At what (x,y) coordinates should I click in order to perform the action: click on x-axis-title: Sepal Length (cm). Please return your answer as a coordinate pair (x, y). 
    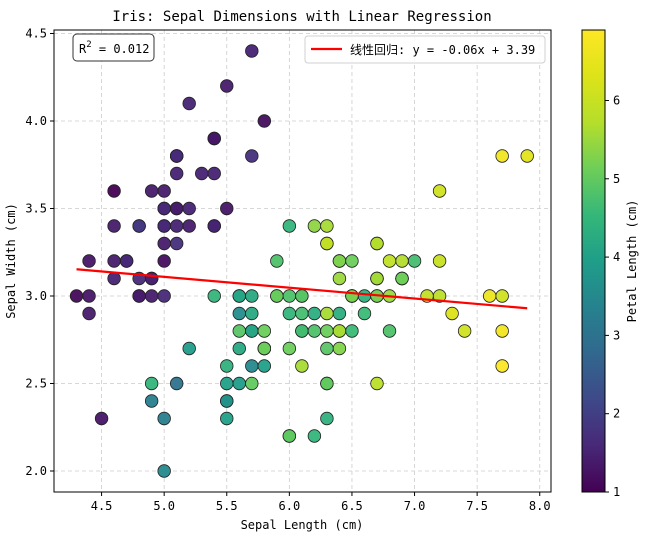
    Looking at the image, I should click on (302, 525).